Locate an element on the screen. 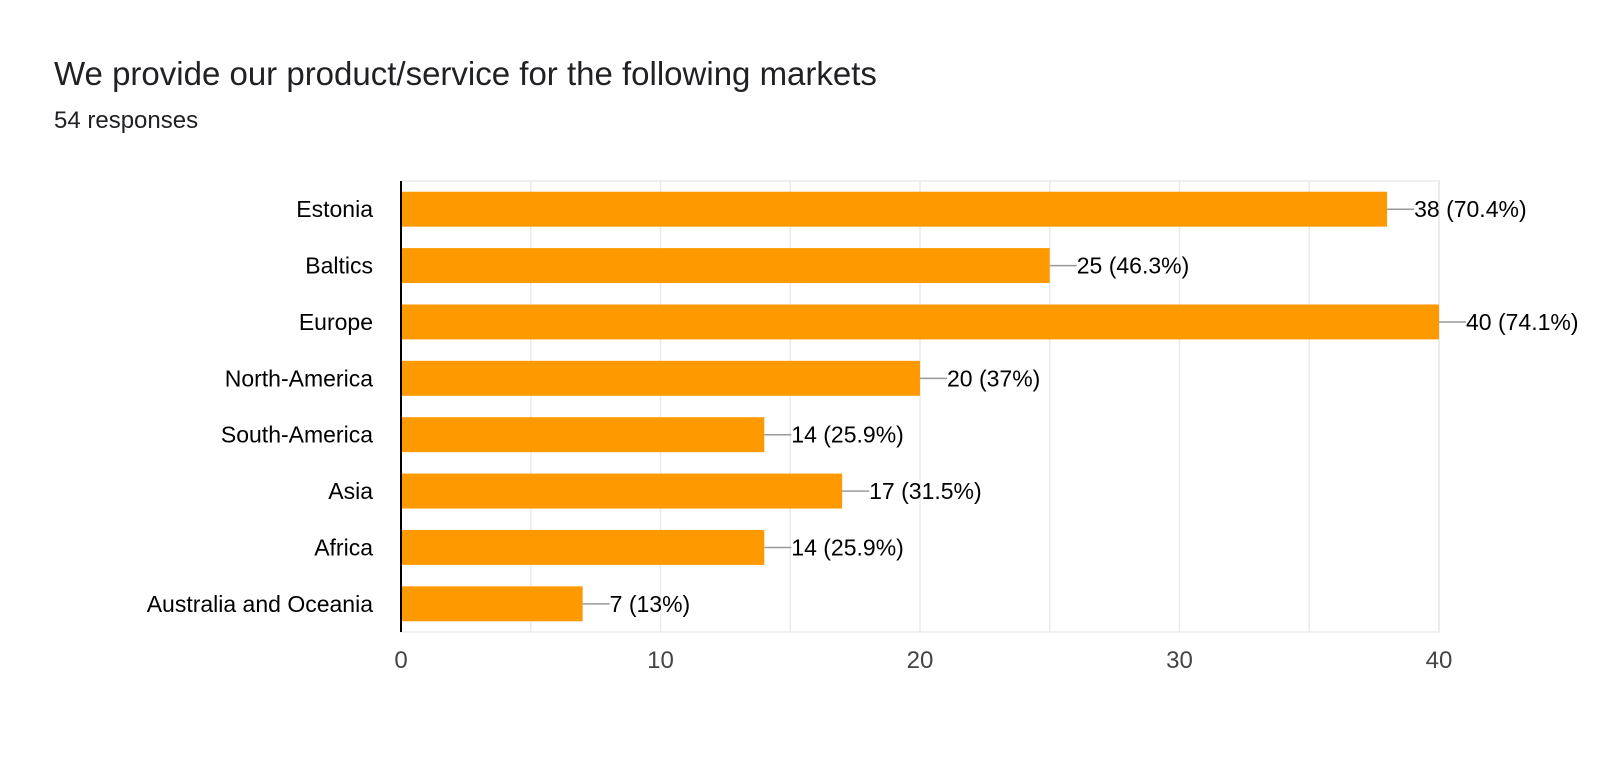 This screenshot has height=761, width=1600. response-count: 54 responses is located at coordinates (126, 120).